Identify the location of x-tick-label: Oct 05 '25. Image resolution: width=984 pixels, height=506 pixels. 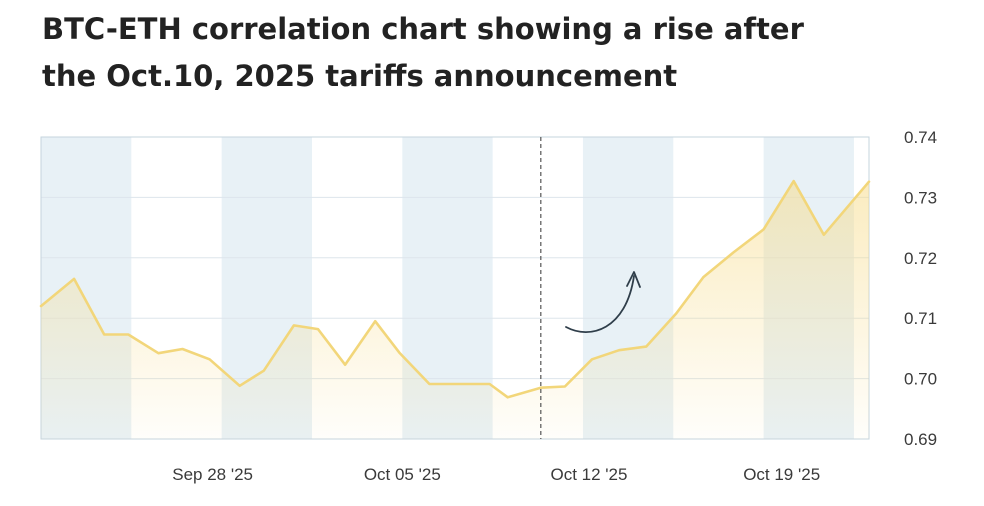
(402, 474).